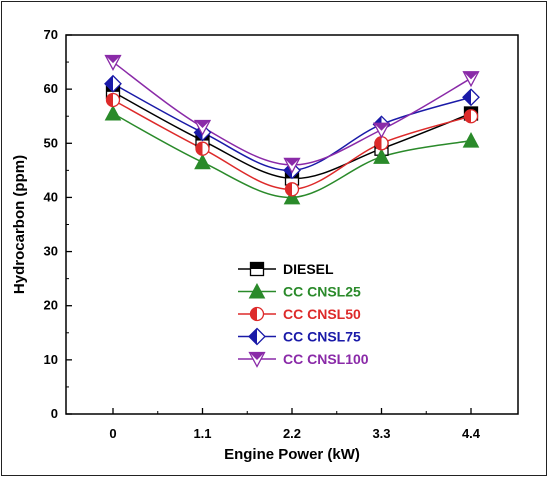 The image size is (550, 479). What do you see at coordinates (51, 88) in the screenshot?
I see `y-tick-label: 60` at bounding box center [51, 88].